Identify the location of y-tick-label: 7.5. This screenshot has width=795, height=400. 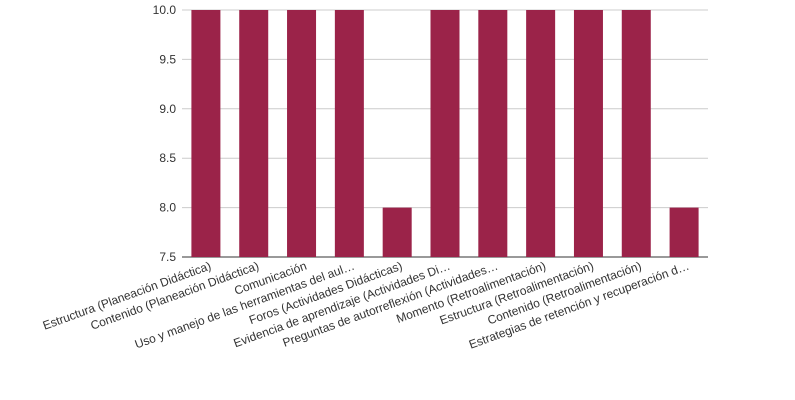
(167, 257).